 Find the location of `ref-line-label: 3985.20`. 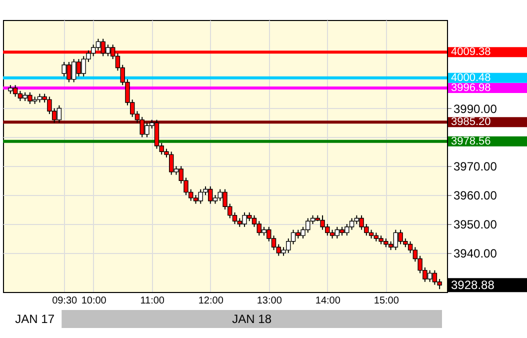

ref-line-label: 3985.20 is located at coordinates (471, 122).